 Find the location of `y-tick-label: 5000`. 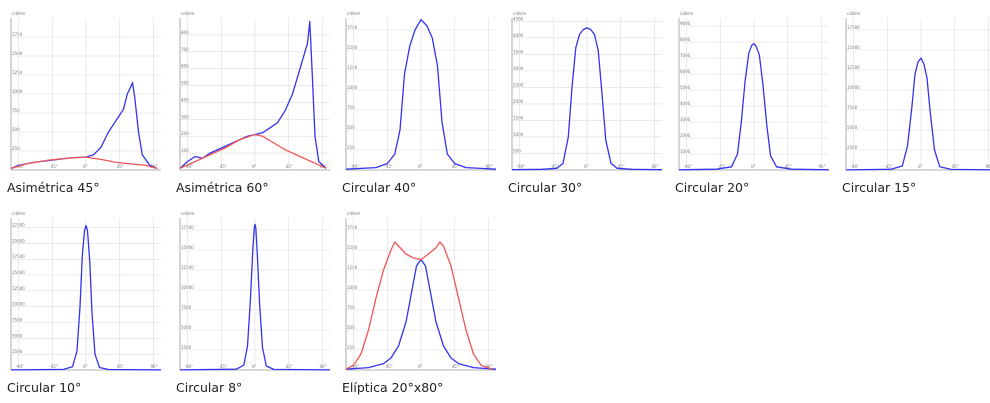

y-tick-label: 5000 is located at coordinates (685, 87).